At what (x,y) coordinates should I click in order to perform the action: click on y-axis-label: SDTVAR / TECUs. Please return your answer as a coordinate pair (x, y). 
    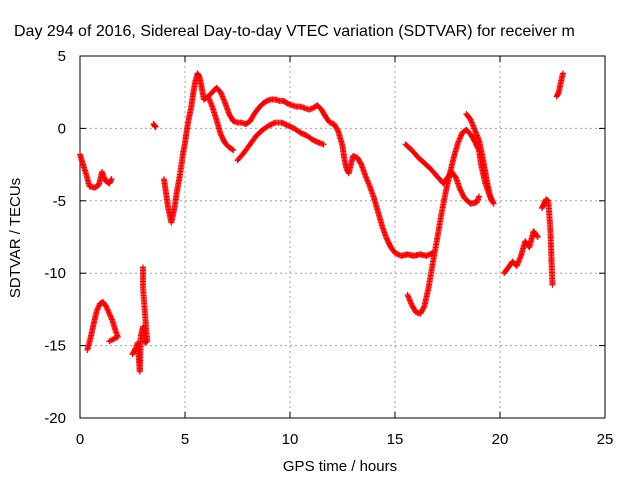
    Looking at the image, I should click on (15, 238).